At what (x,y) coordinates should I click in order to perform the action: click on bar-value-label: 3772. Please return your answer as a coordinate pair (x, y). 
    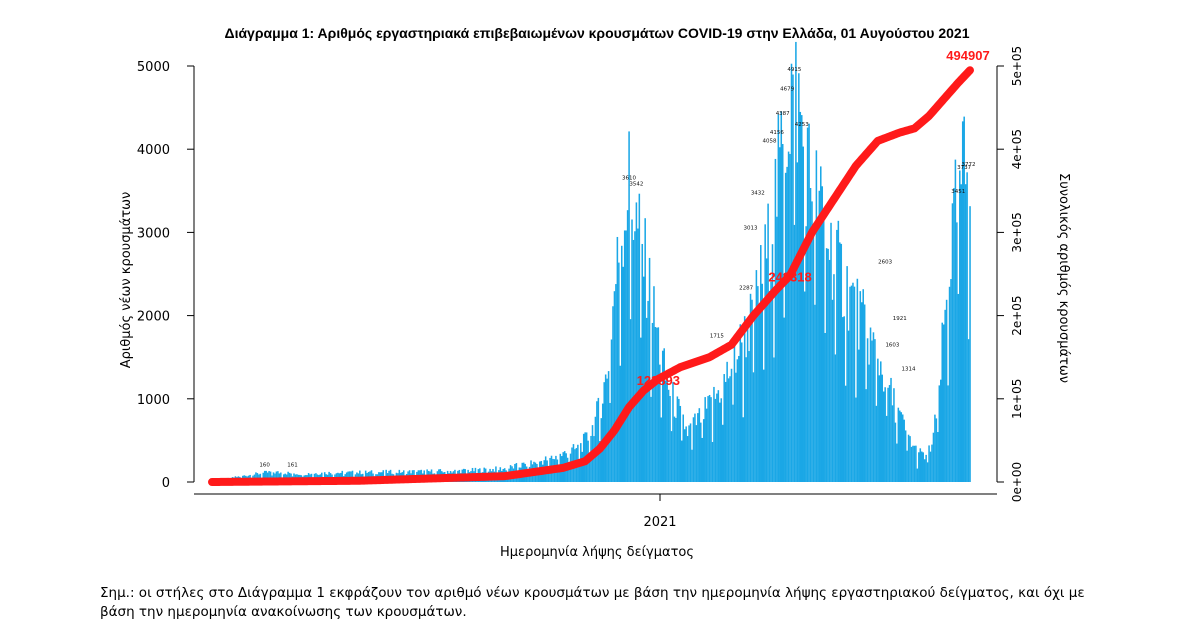
    Looking at the image, I should click on (969, 165).